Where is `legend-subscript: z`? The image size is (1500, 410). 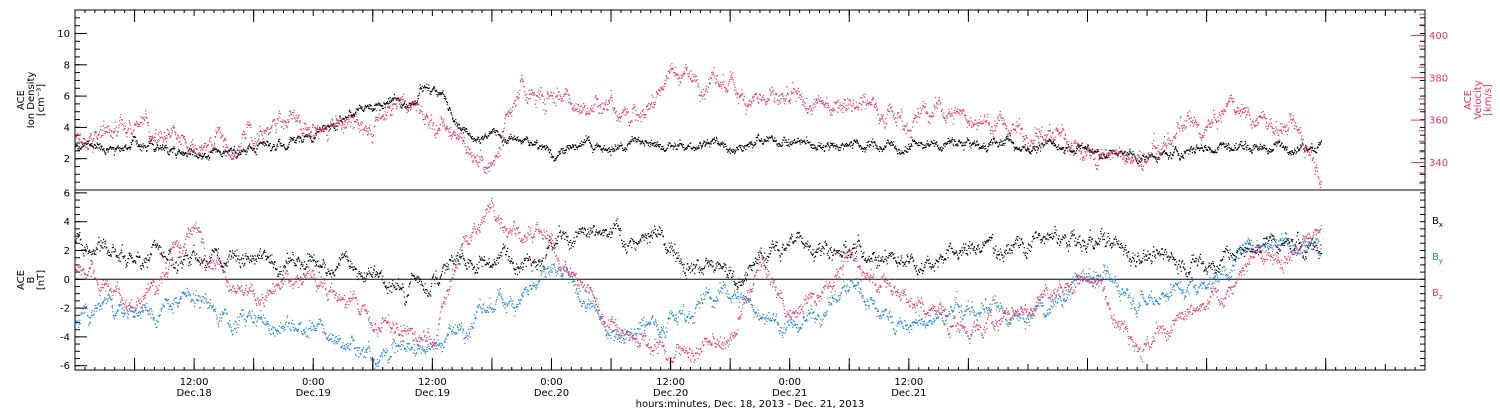
legend-subscript: z is located at coordinates (1441, 297).